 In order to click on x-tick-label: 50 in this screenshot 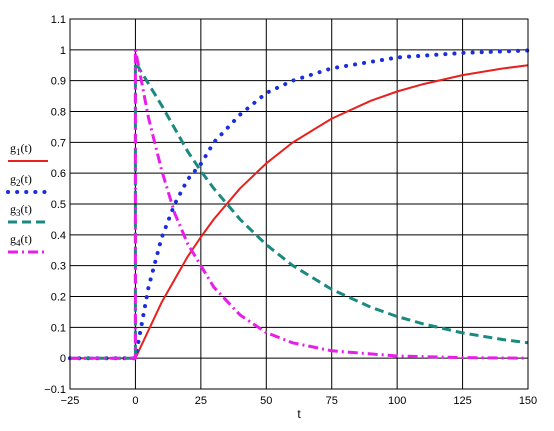, I will do `click(266, 401)`.